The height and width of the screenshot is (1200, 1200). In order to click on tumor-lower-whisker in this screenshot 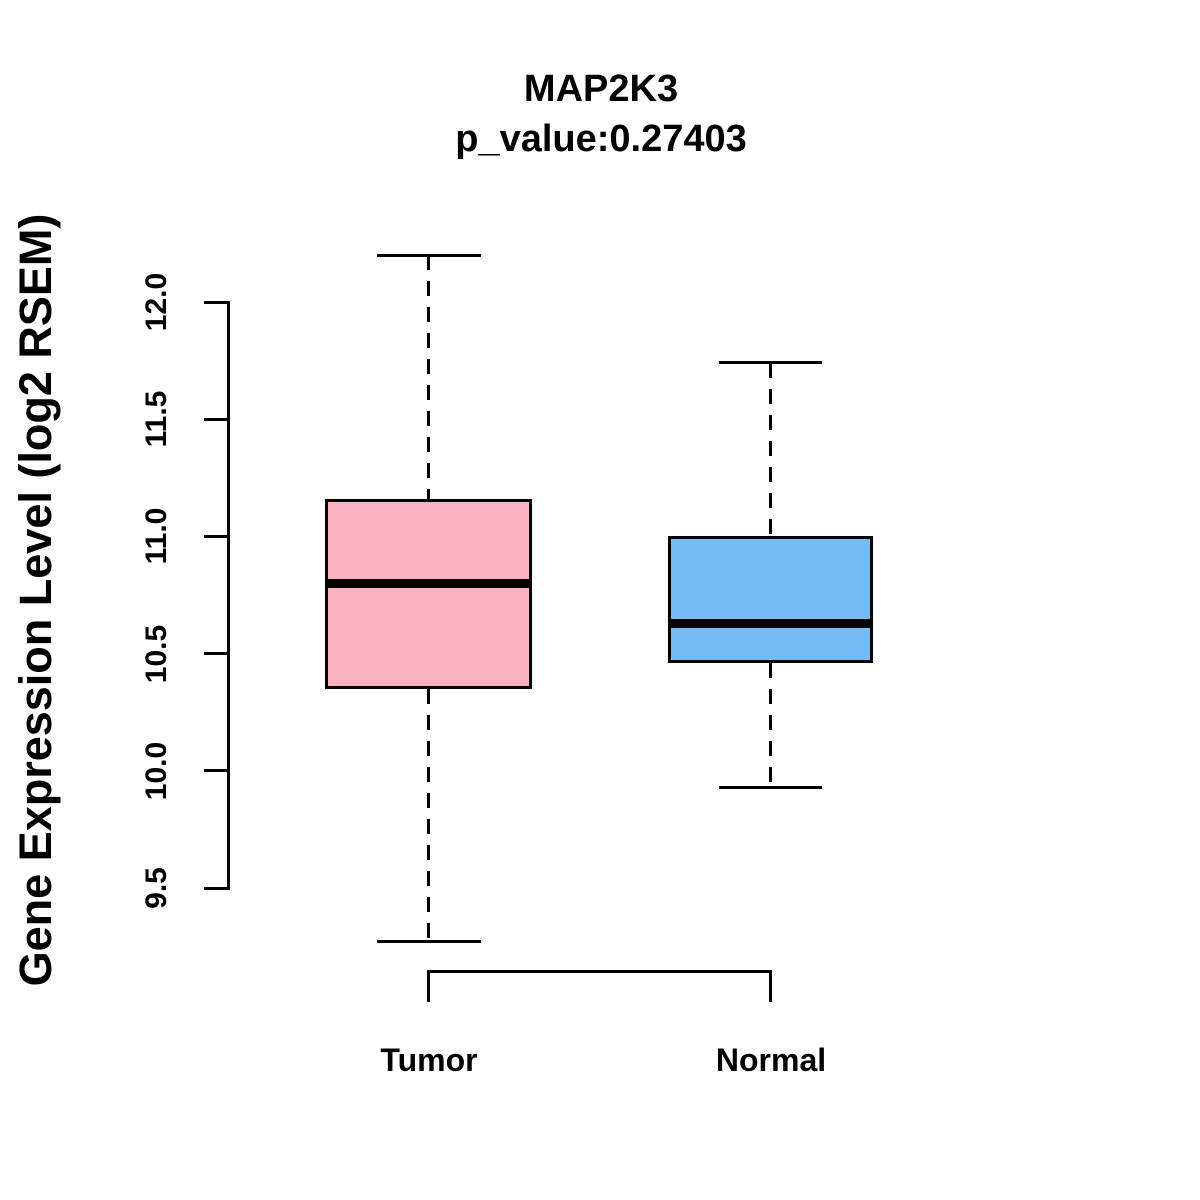, I will do `click(428, 815)`.